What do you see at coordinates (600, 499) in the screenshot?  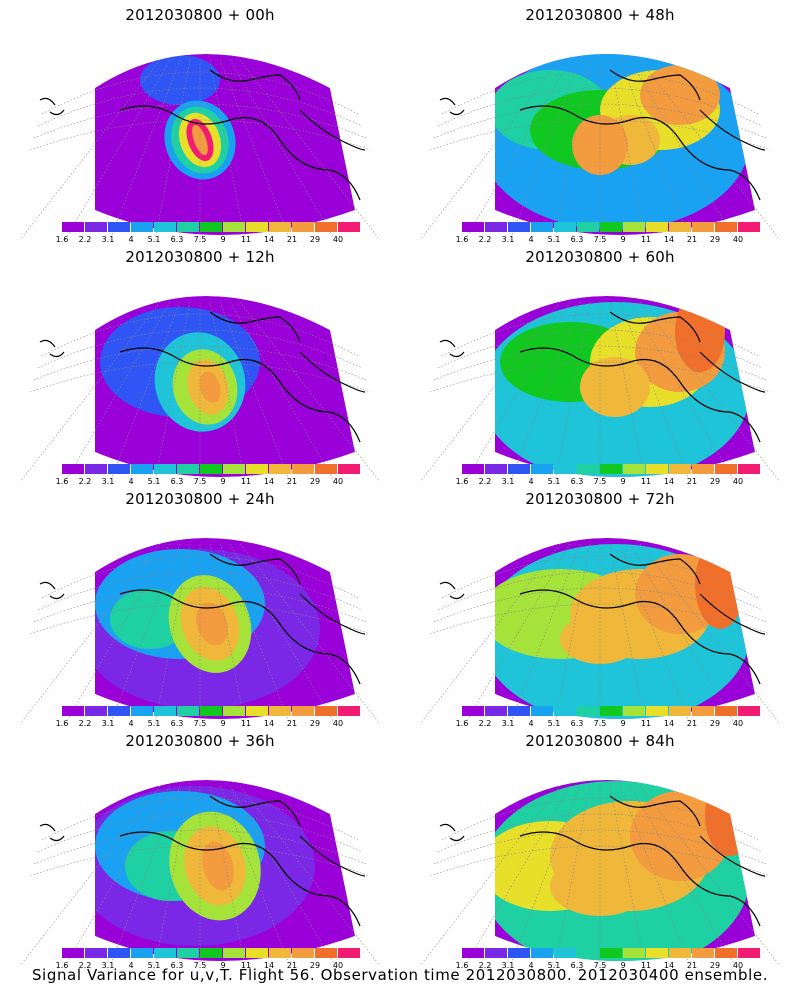 I see `panel-title: 2012030800 + 72h` at bounding box center [600, 499].